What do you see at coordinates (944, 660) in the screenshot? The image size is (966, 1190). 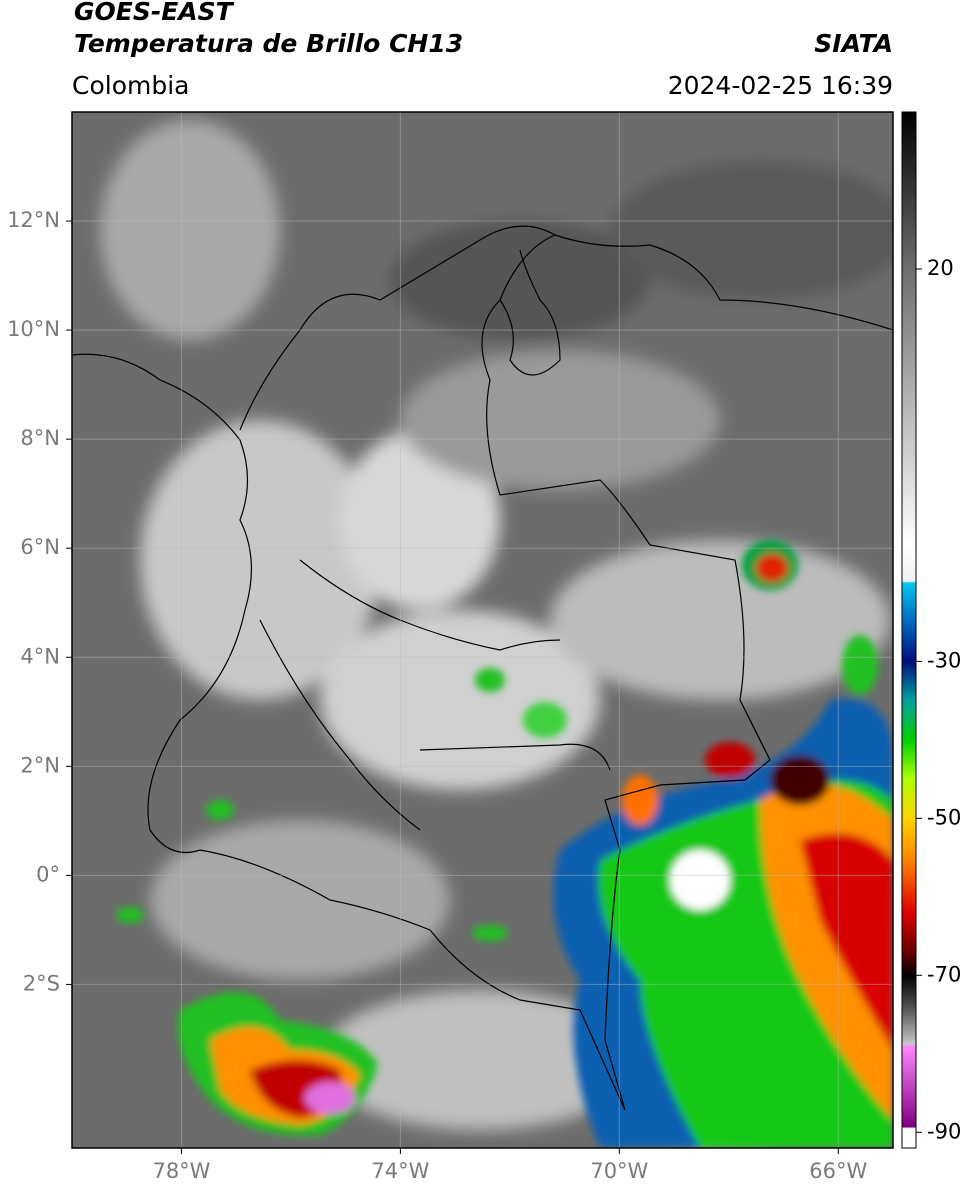 I see `colorbar-tick-label: -30` at bounding box center [944, 660].